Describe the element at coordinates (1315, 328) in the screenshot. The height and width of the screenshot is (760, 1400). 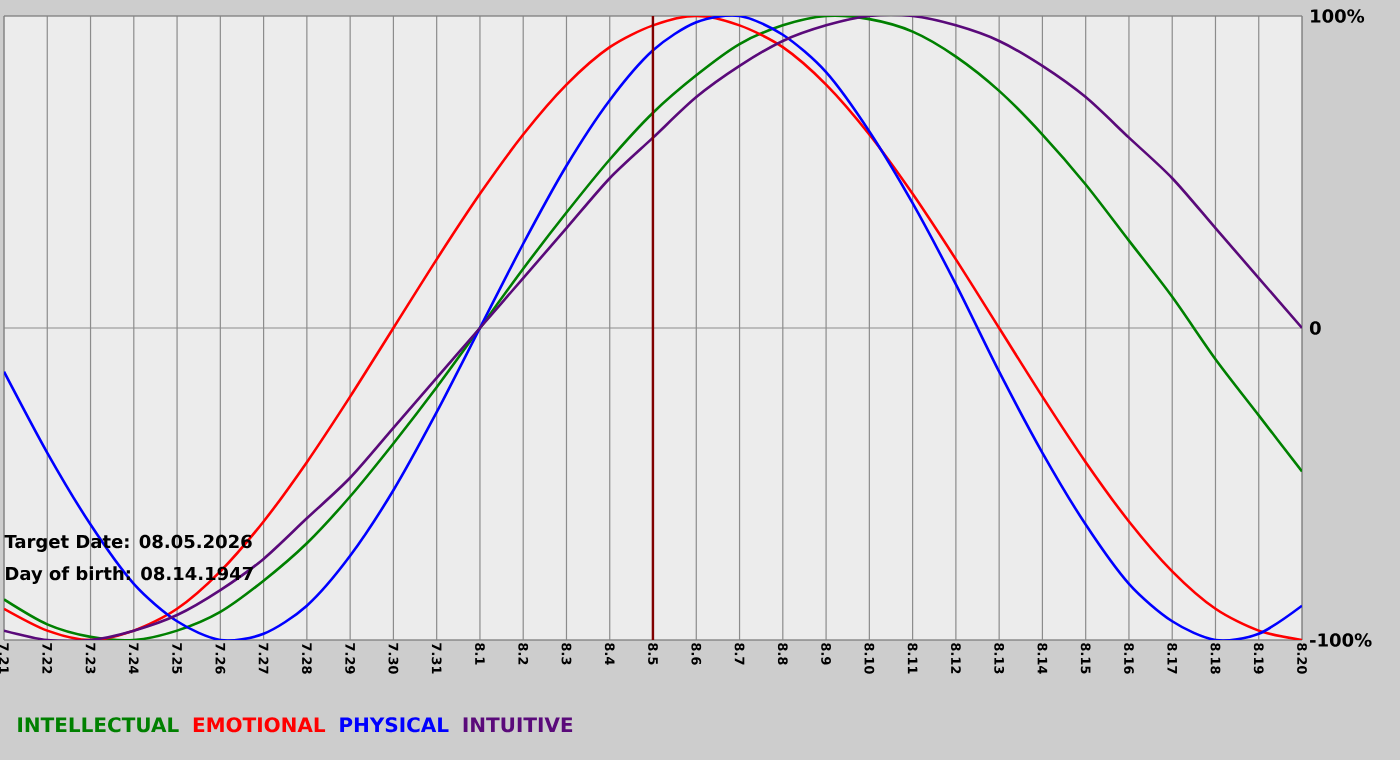
I see `y-tick-label: 0` at that location.